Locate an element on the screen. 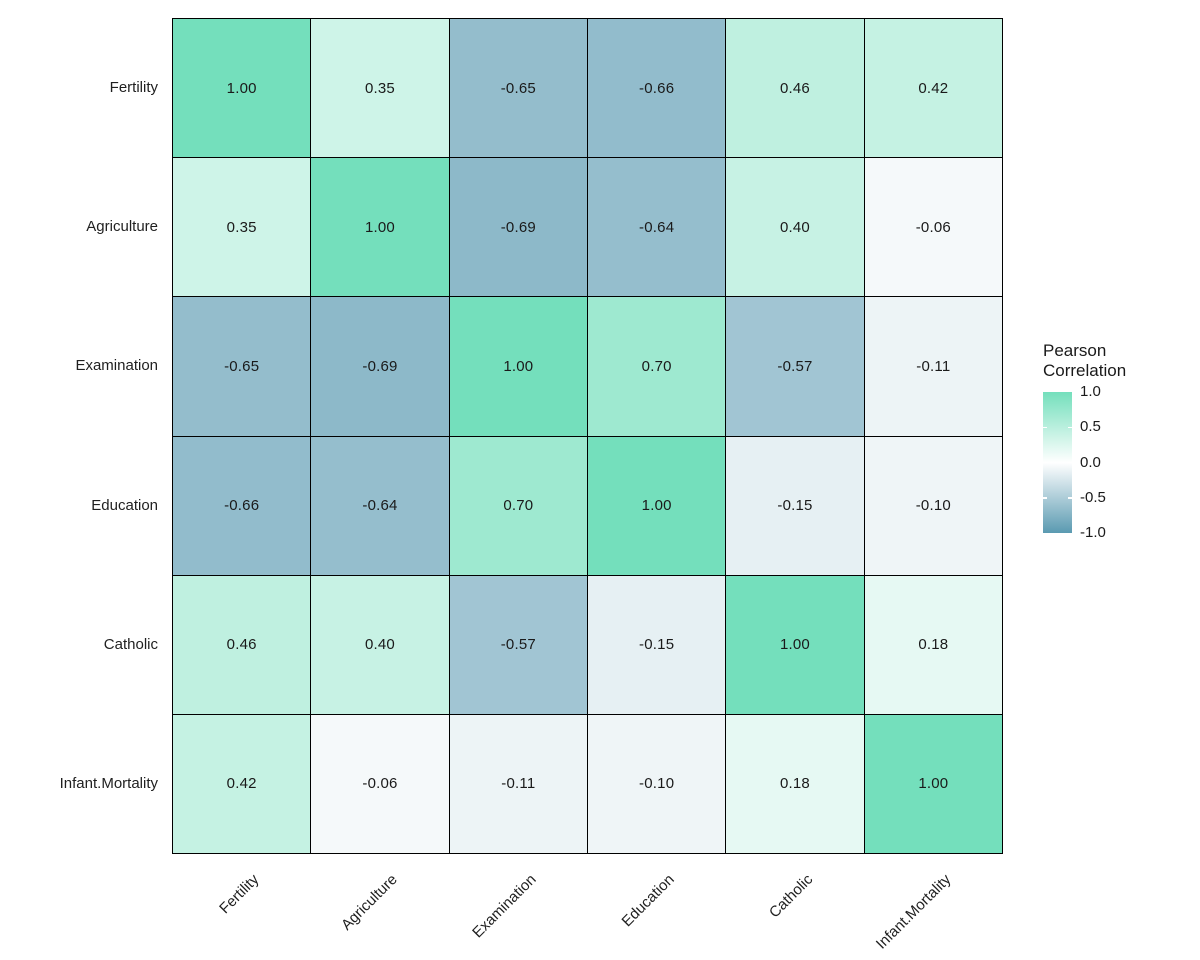 The height and width of the screenshot is (960, 1200). heatmap-cell-Fertility-Education: -0.66 is located at coordinates (656, 88).